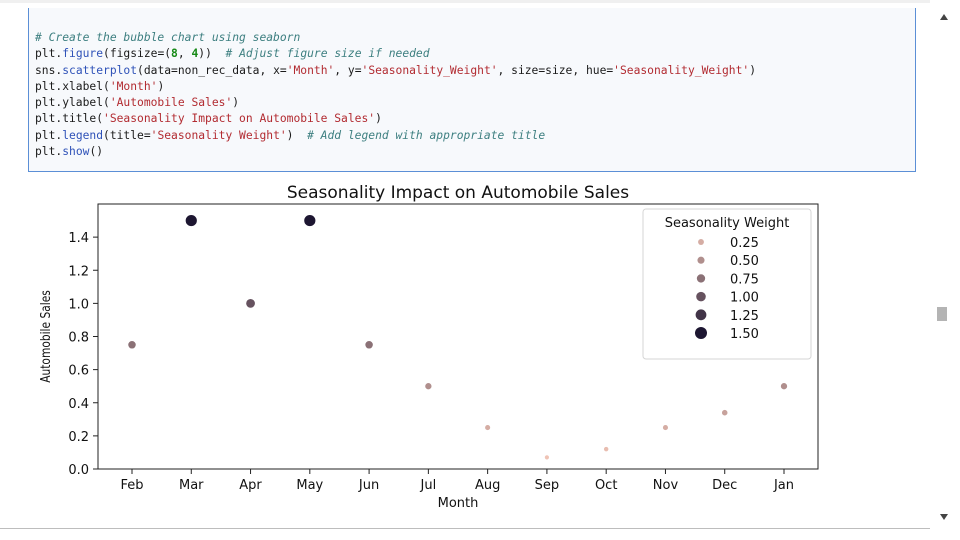 Image resolution: width=960 pixels, height=540 pixels. Describe the element at coordinates (174, 54) in the screenshot. I see `code-token: 8` at that location.